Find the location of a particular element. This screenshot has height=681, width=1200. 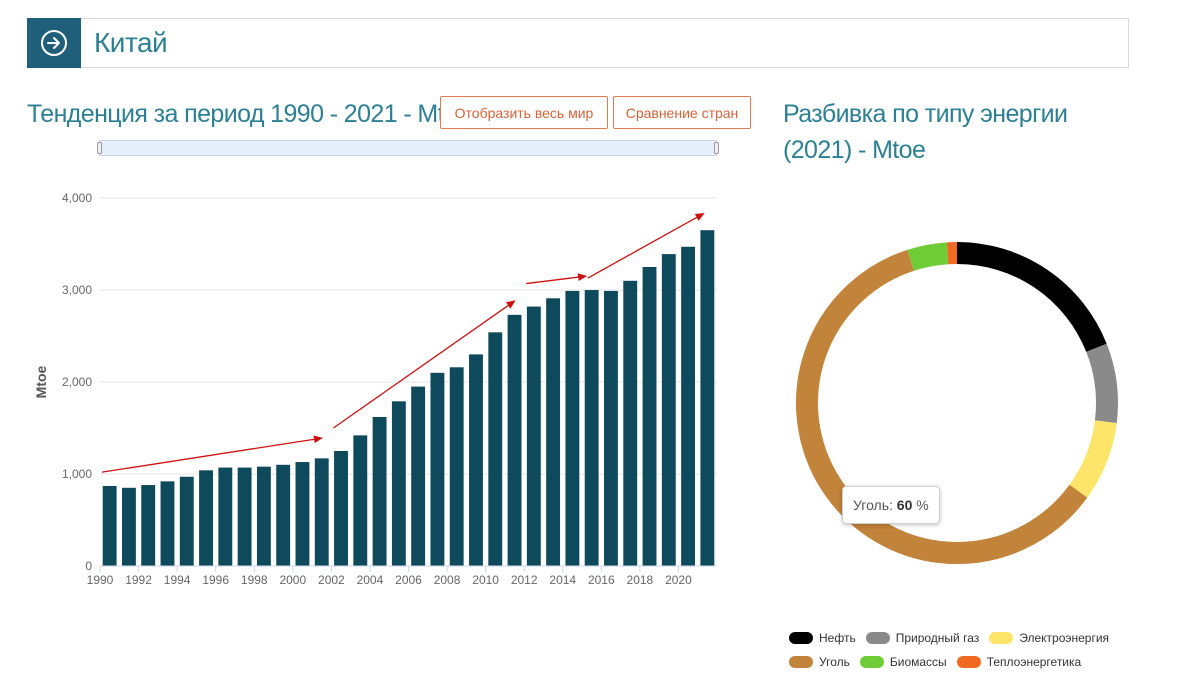

bar-2009 is located at coordinates (476, 460).